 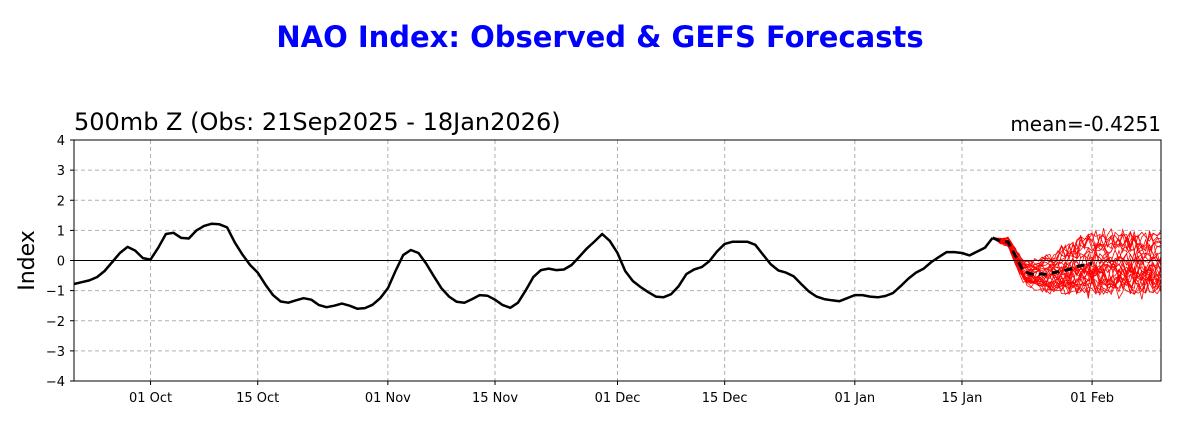 I want to click on y-ticks: −4 −3 −2 −1 0 1 2 3 4, so click(x=60, y=262).